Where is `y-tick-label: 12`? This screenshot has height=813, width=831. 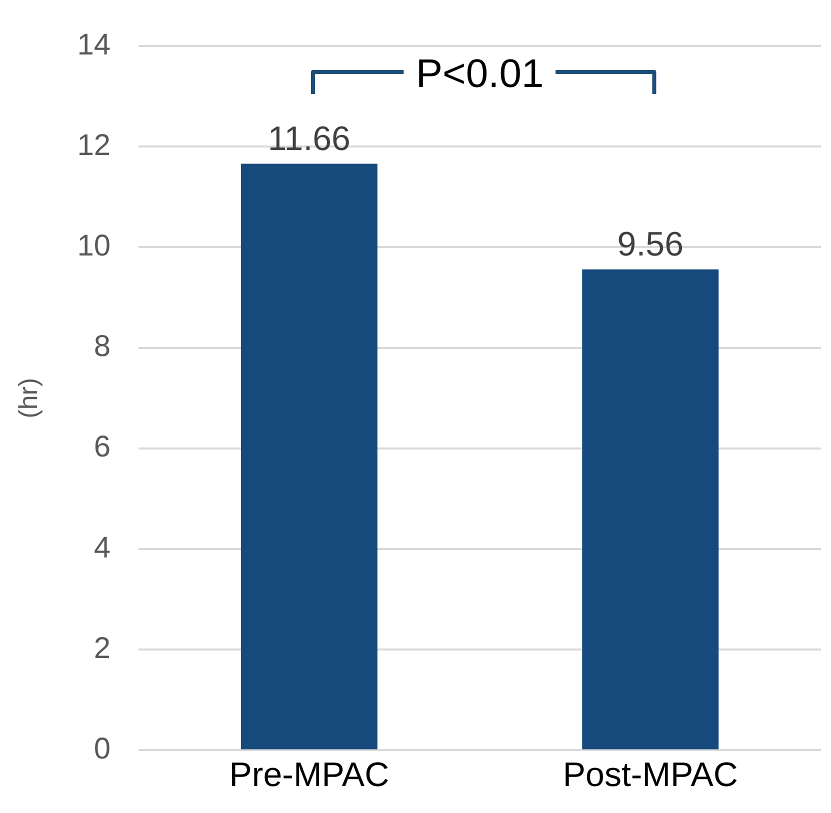
y-tick-label: 12 is located at coordinates (94, 145).